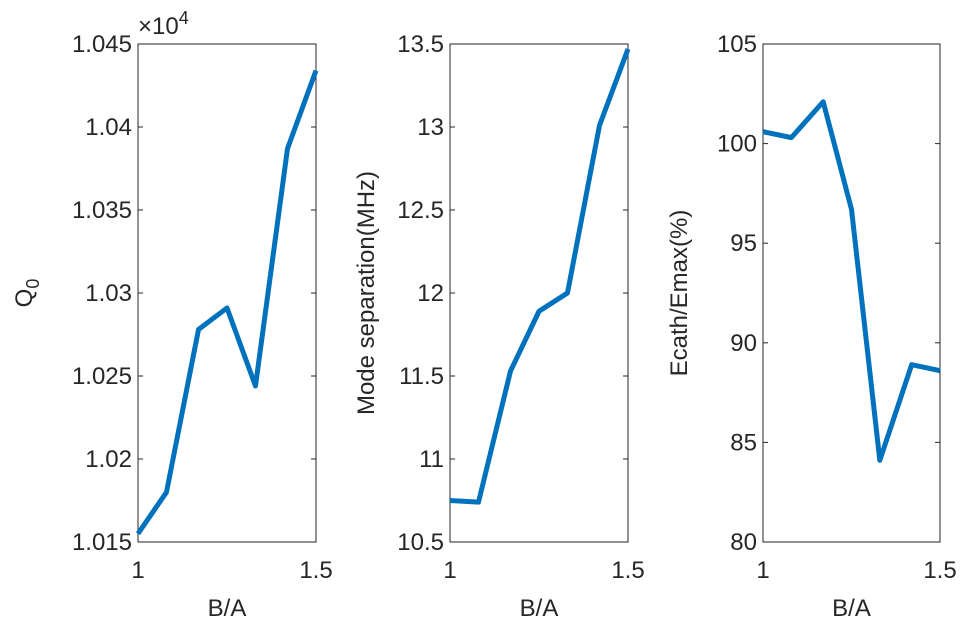 The height and width of the screenshot is (630, 966). What do you see at coordinates (430, 127) in the screenshot?
I see `y-tick-label: 13` at bounding box center [430, 127].